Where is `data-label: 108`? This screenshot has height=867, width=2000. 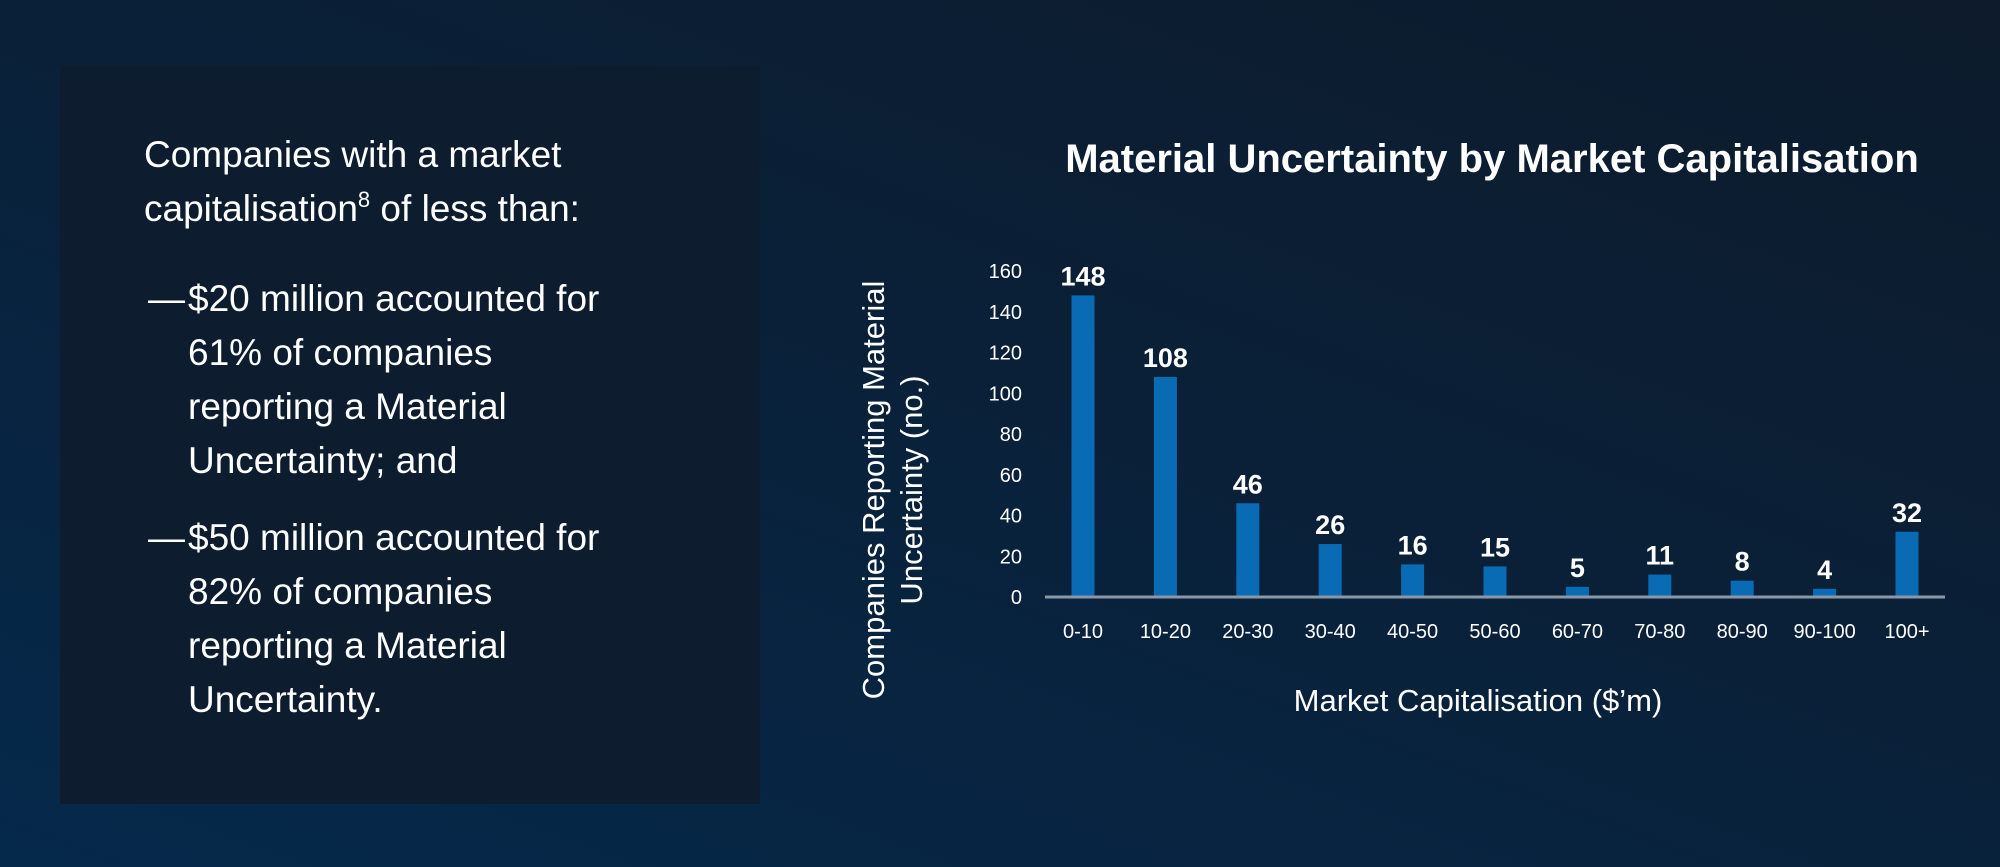
data-label: 108 is located at coordinates (1165, 358).